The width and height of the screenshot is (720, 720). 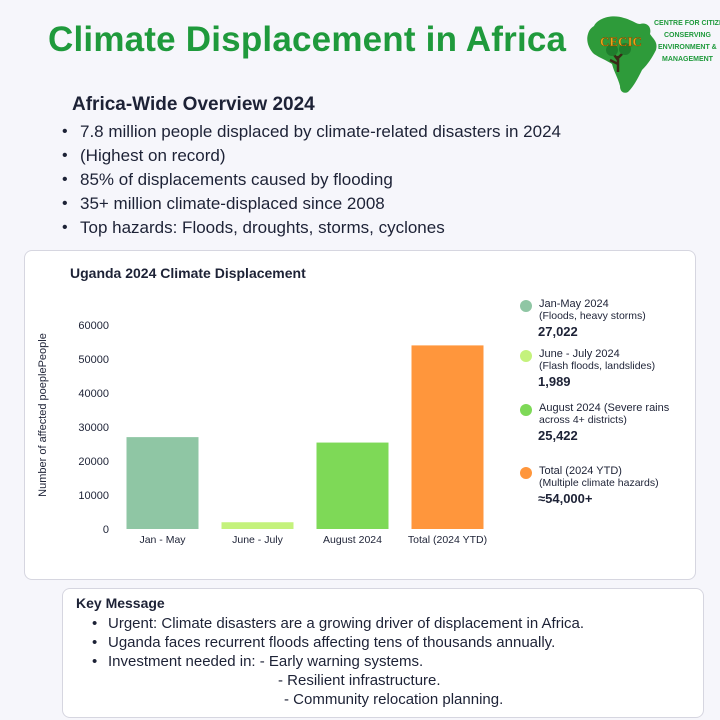 What do you see at coordinates (307, 39) in the screenshot?
I see `page-title: Climate Displacement in Africa` at bounding box center [307, 39].